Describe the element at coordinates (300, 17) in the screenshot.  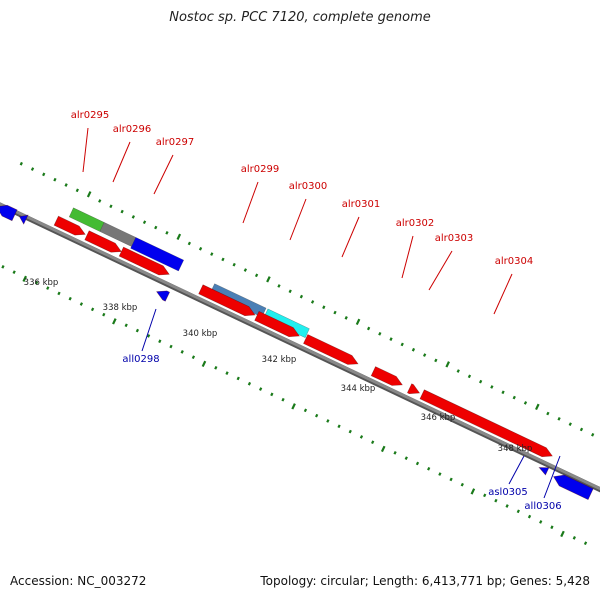
I see `page-title: Nostoc sp. PCC 7120, complete genome` at that location.